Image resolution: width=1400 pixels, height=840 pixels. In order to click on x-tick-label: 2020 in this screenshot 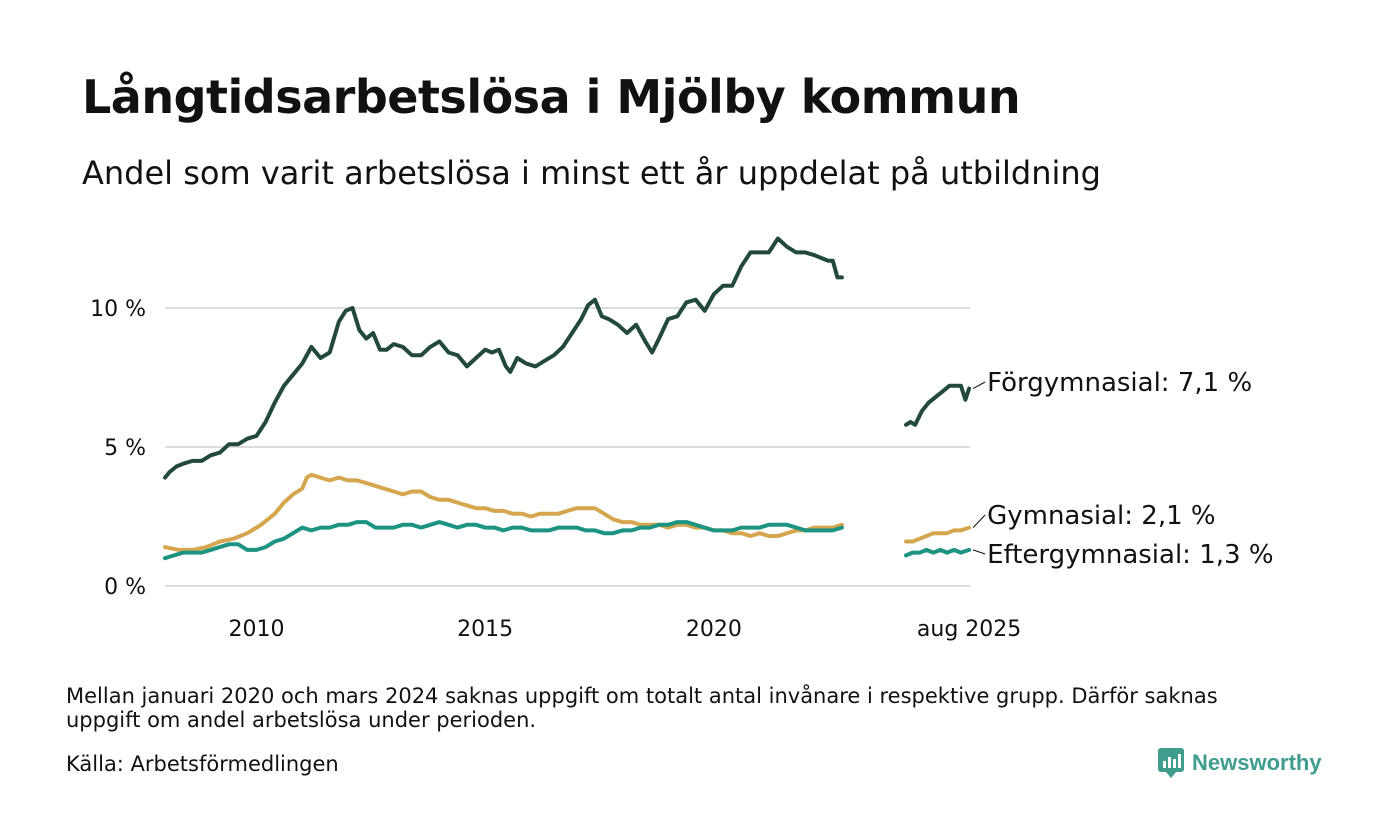, I will do `click(714, 629)`.